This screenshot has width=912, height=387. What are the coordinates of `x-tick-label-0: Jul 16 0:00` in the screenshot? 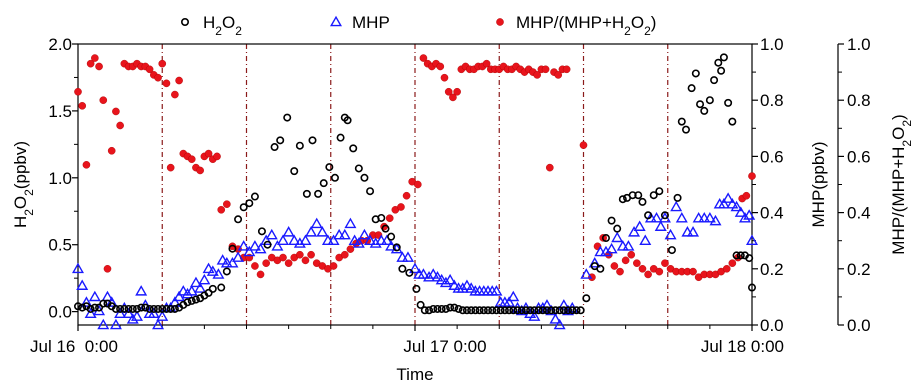 It's located at (74, 346).